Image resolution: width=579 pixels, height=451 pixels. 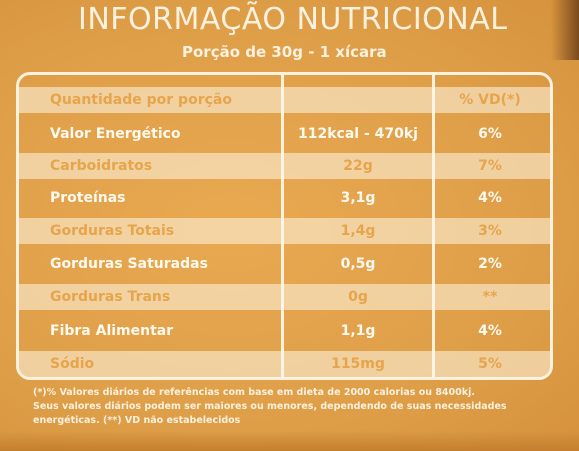 What do you see at coordinates (490, 134) in the screenshot?
I see `nutrient-vd: 6%` at bounding box center [490, 134].